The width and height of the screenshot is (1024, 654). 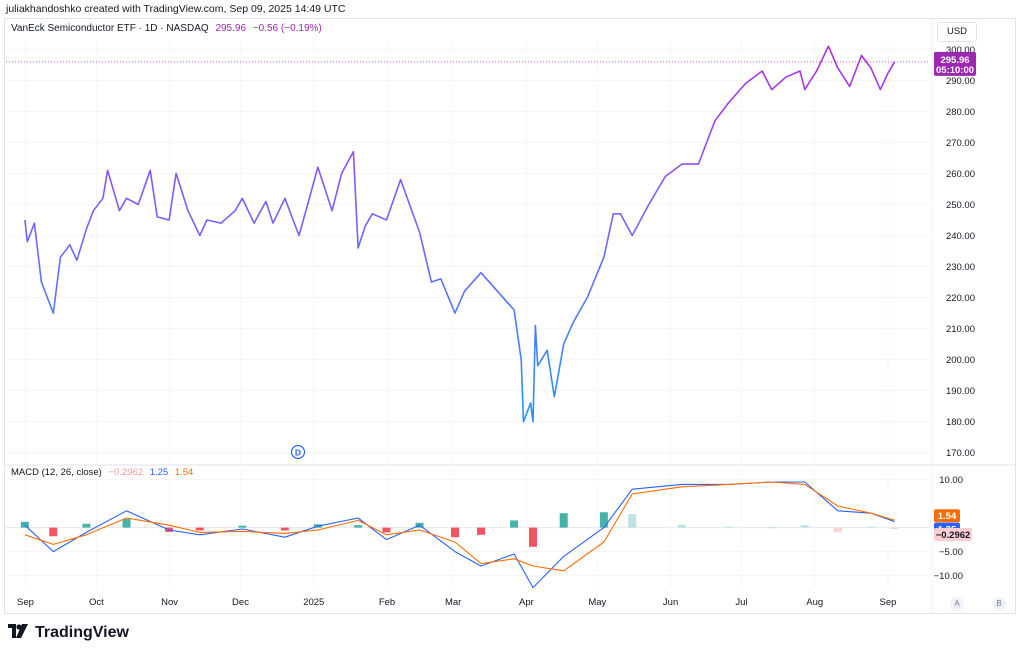 What do you see at coordinates (960, 453) in the screenshot?
I see `price-tick-label: 170.00` at bounding box center [960, 453].